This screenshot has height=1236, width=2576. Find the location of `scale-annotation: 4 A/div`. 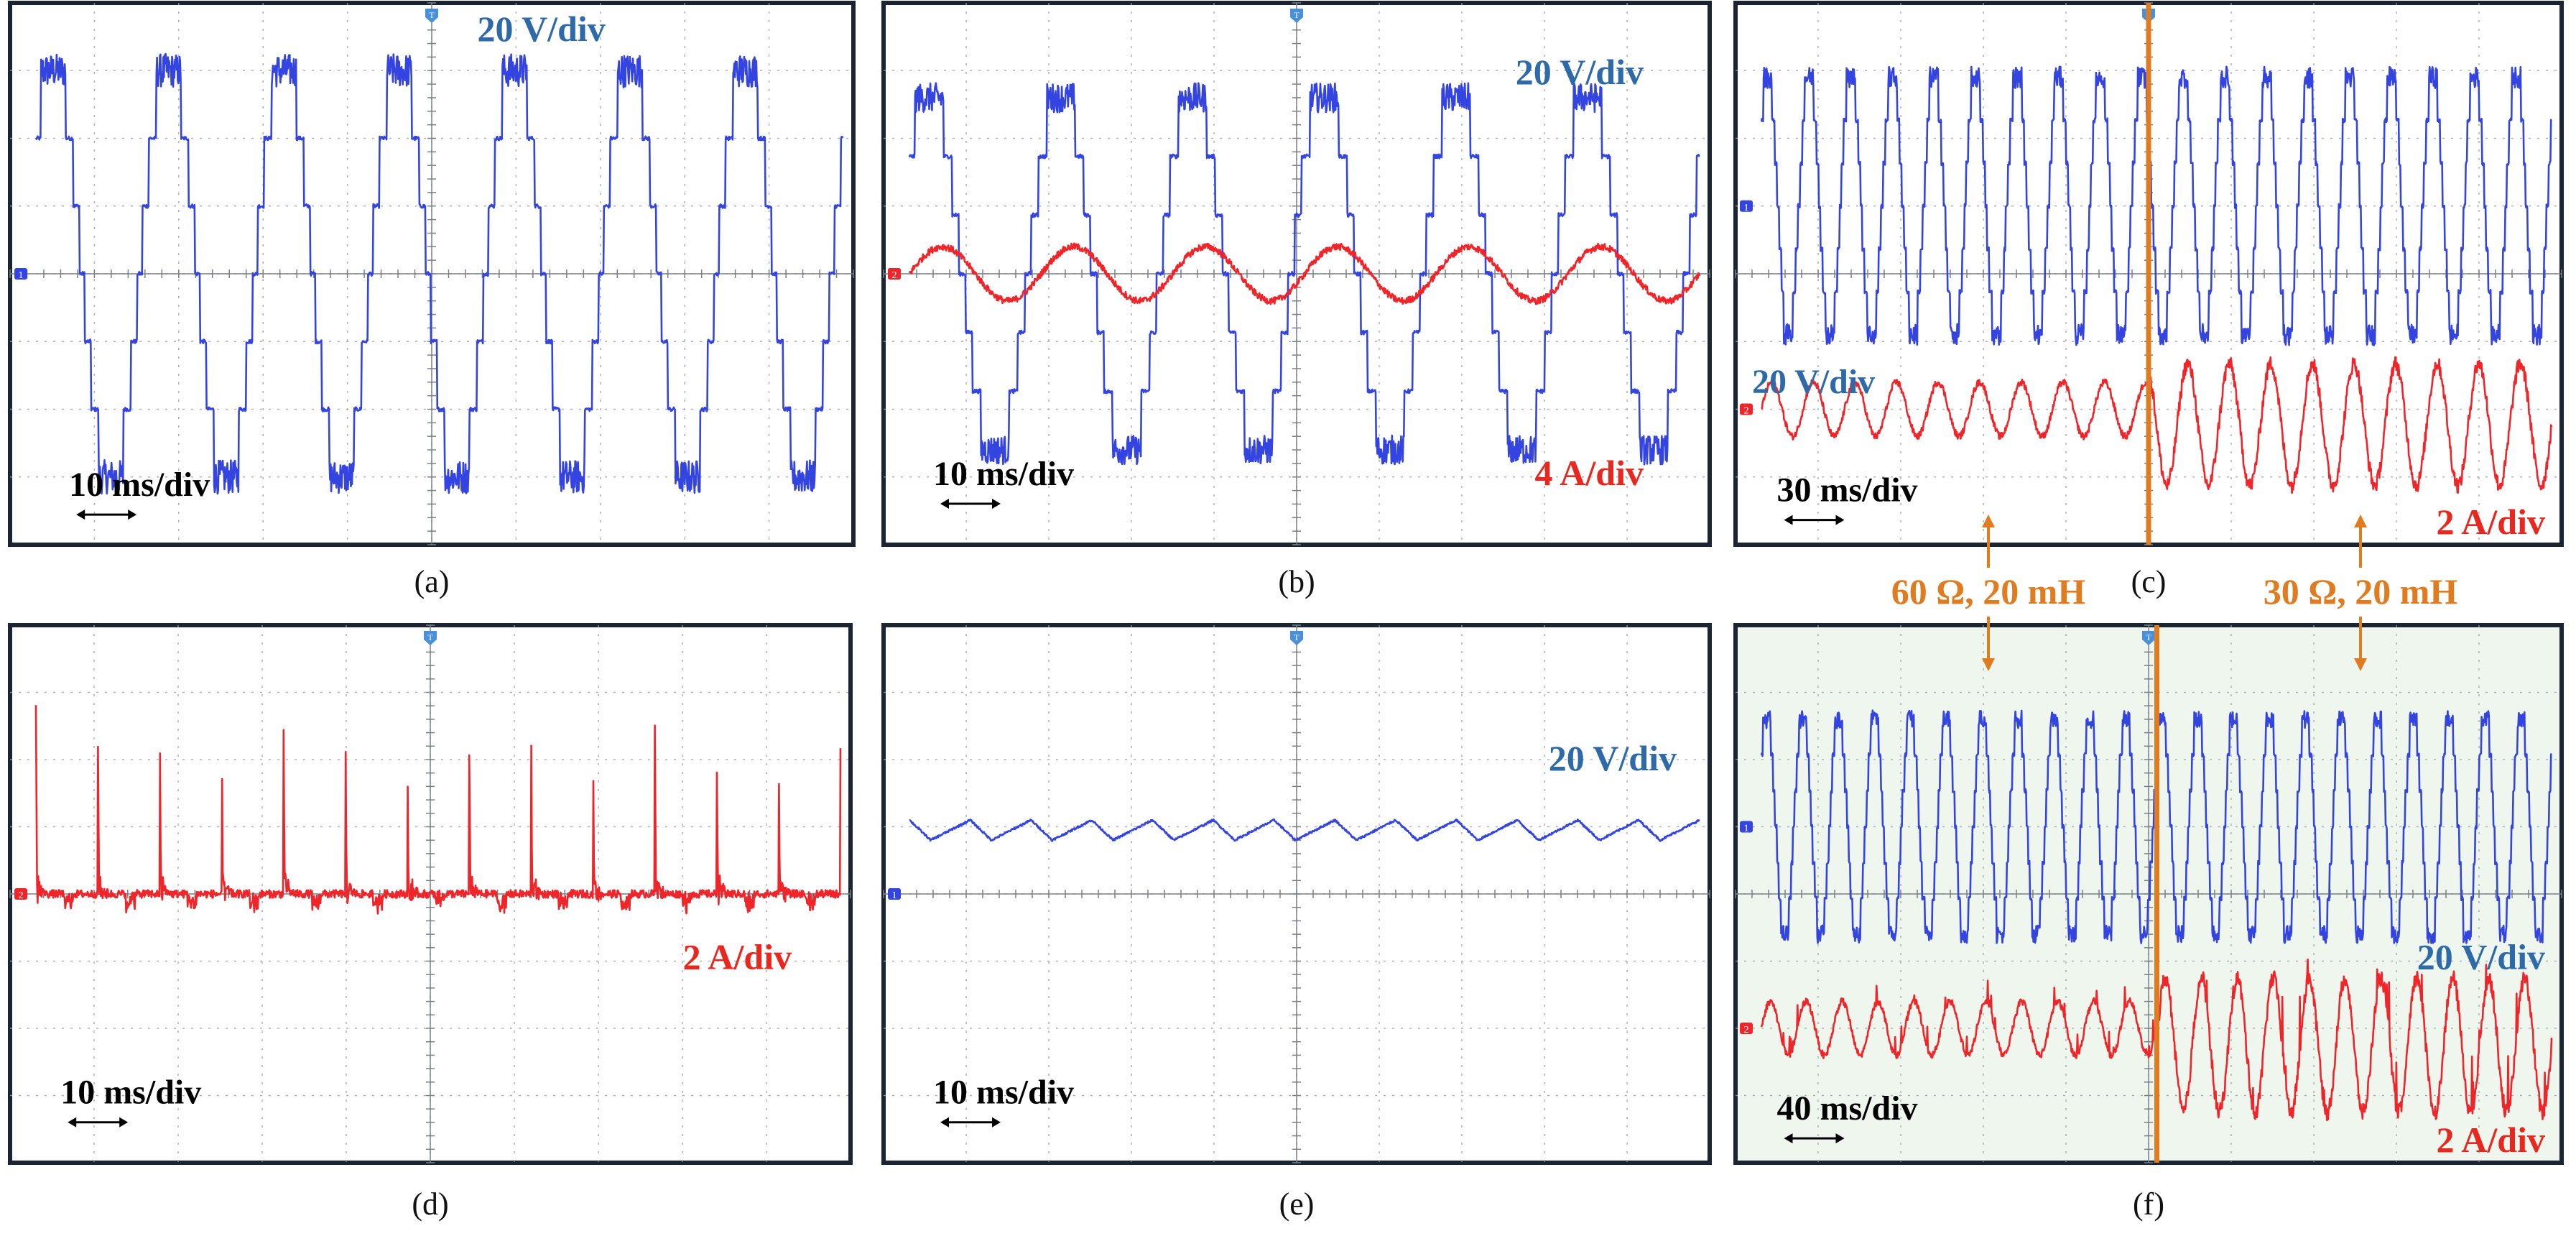

scale-annotation: 4 A/div is located at coordinates (1589, 473).